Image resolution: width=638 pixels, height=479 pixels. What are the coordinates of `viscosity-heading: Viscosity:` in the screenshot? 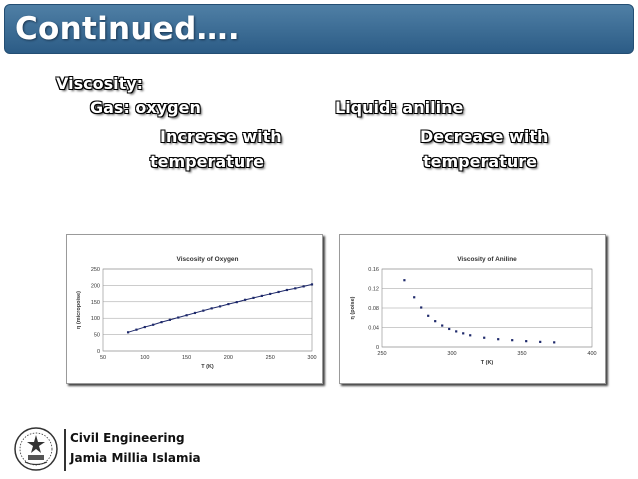 It's located at (100, 83).